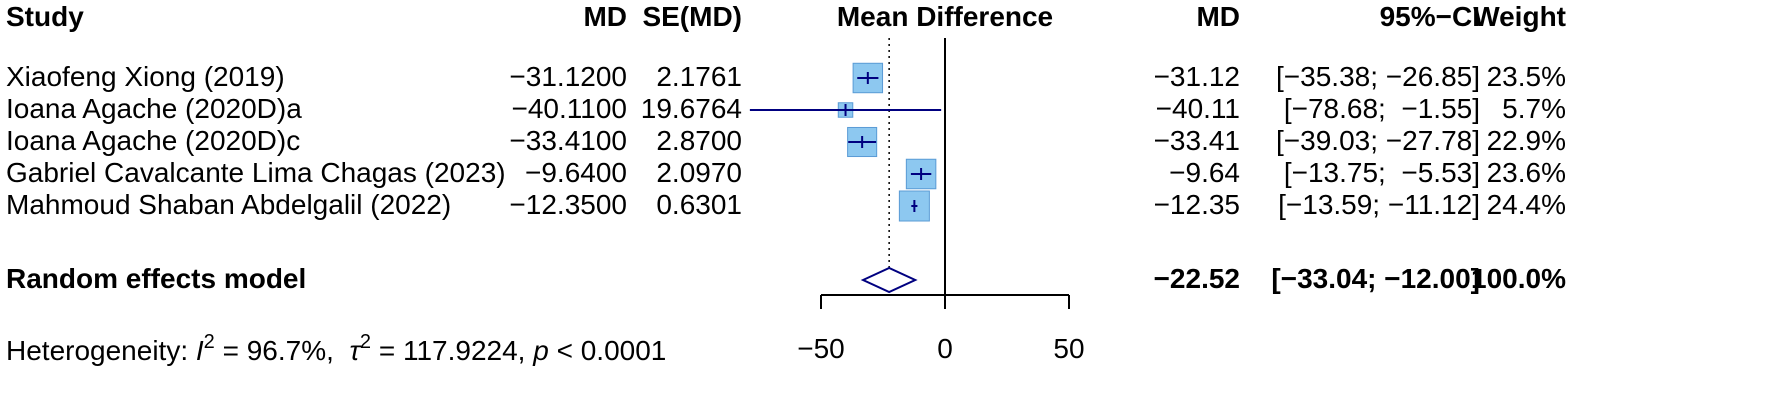  What do you see at coordinates (209, 342) in the screenshot?
I see `i2-superscript: 2` at bounding box center [209, 342].